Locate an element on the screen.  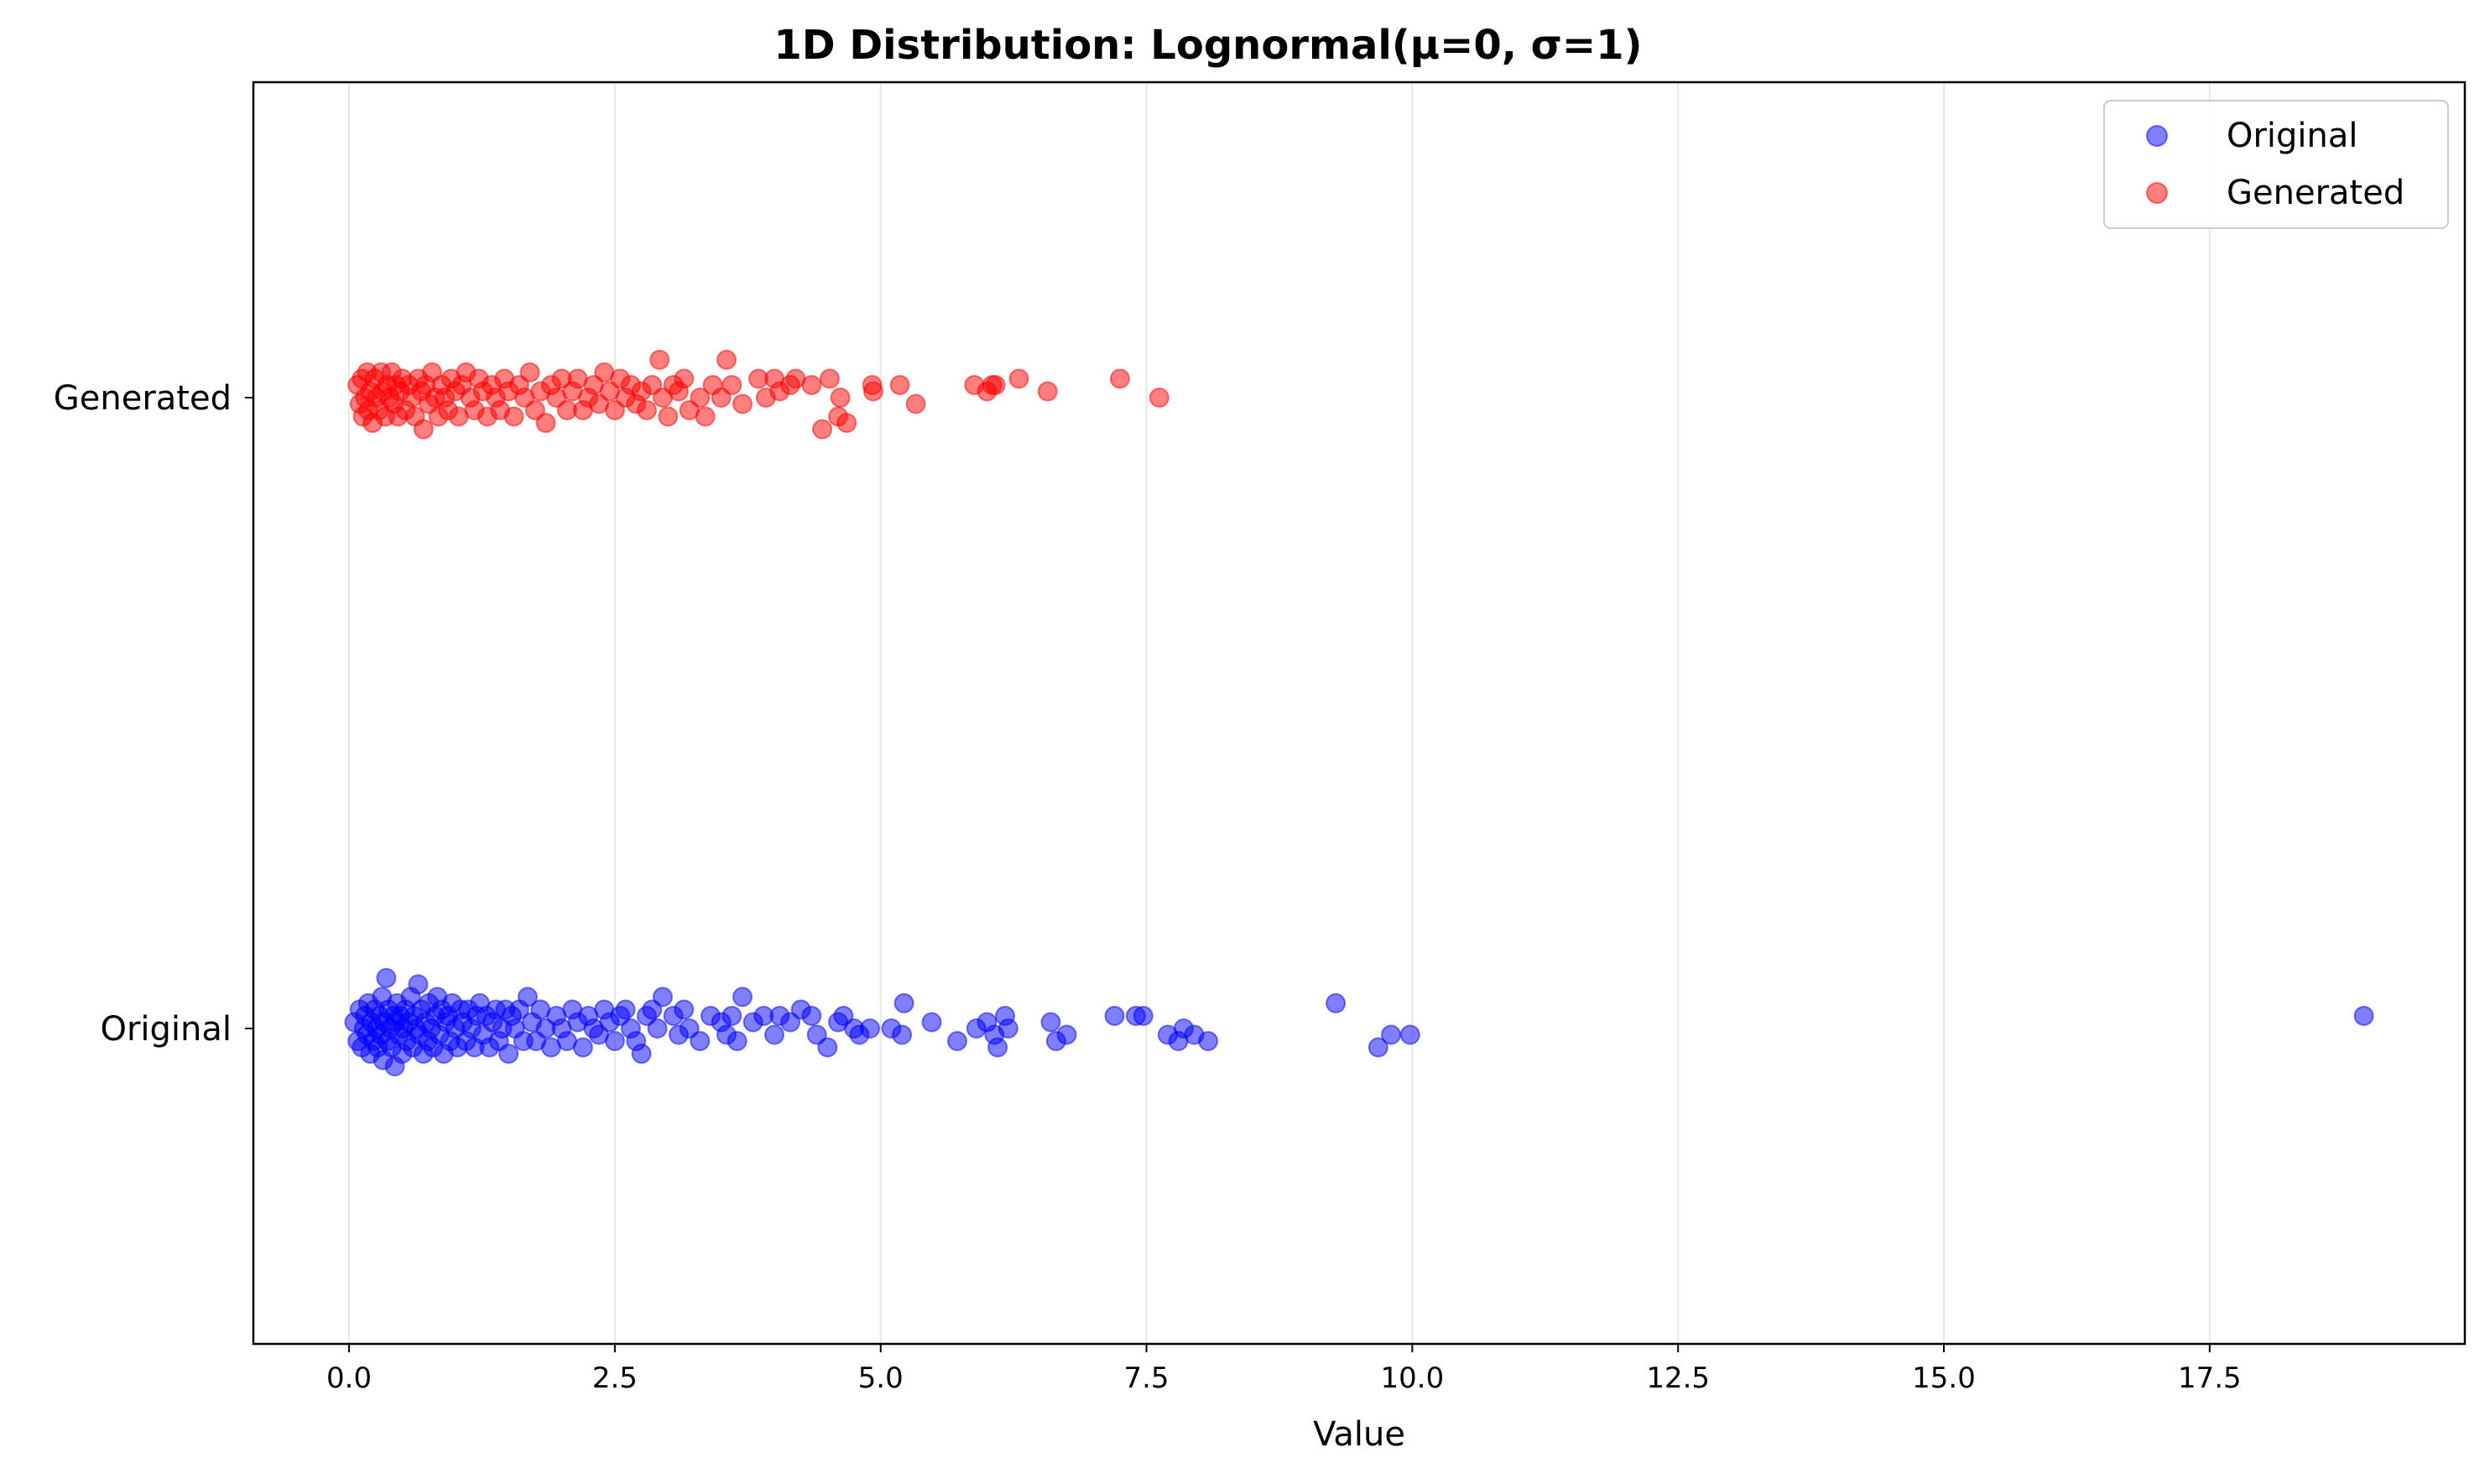
y-tick-label: Original is located at coordinates (166, 1029).